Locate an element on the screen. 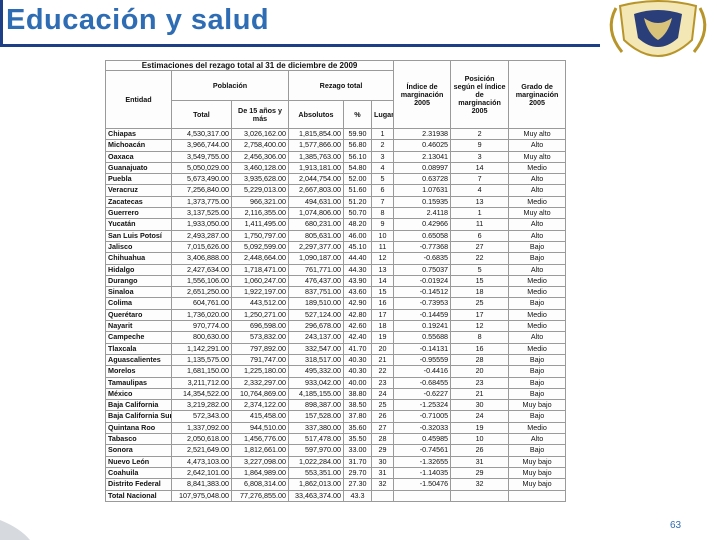 This screenshot has height=540, width=720. row-header: Baja California Sur is located at coordinates (138, 416).